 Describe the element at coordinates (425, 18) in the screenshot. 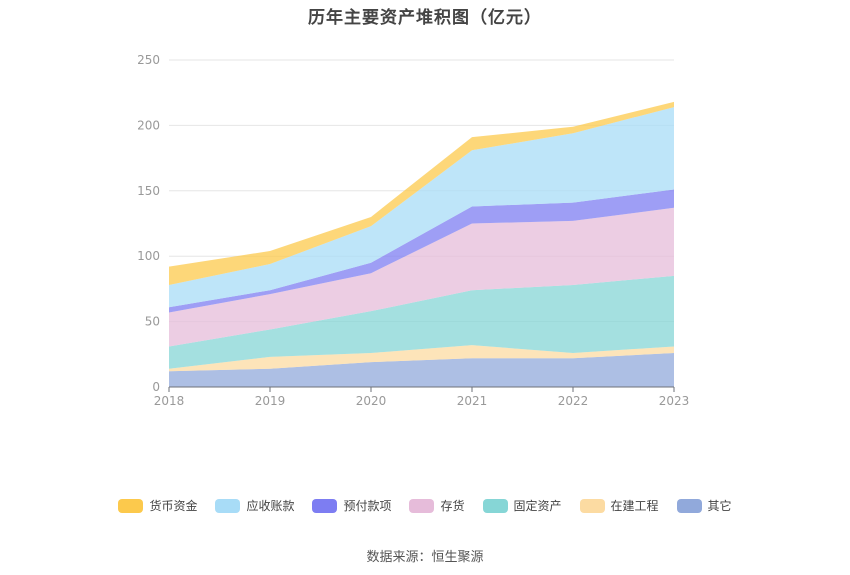

I see `chart-title: 历年主要资产堆积图（亿元）` at that location.